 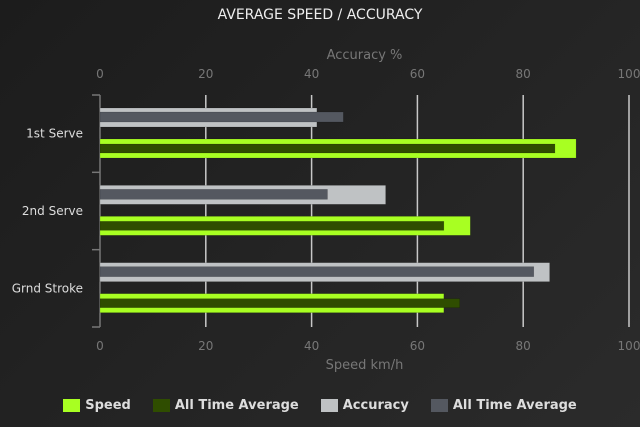 I want to click on top-tick-label: 100, so click(x=629, y=74).